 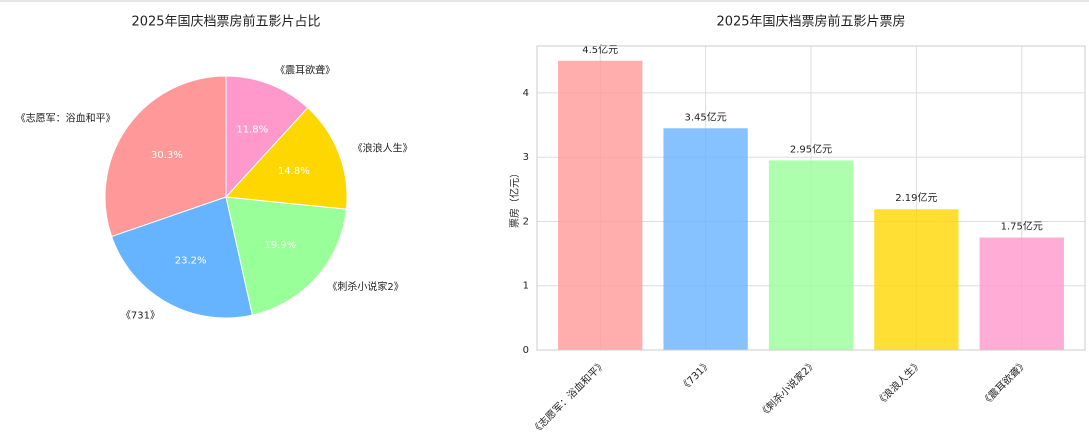 I want to click on y-tick-label: 1, so click(x=526, y=286).